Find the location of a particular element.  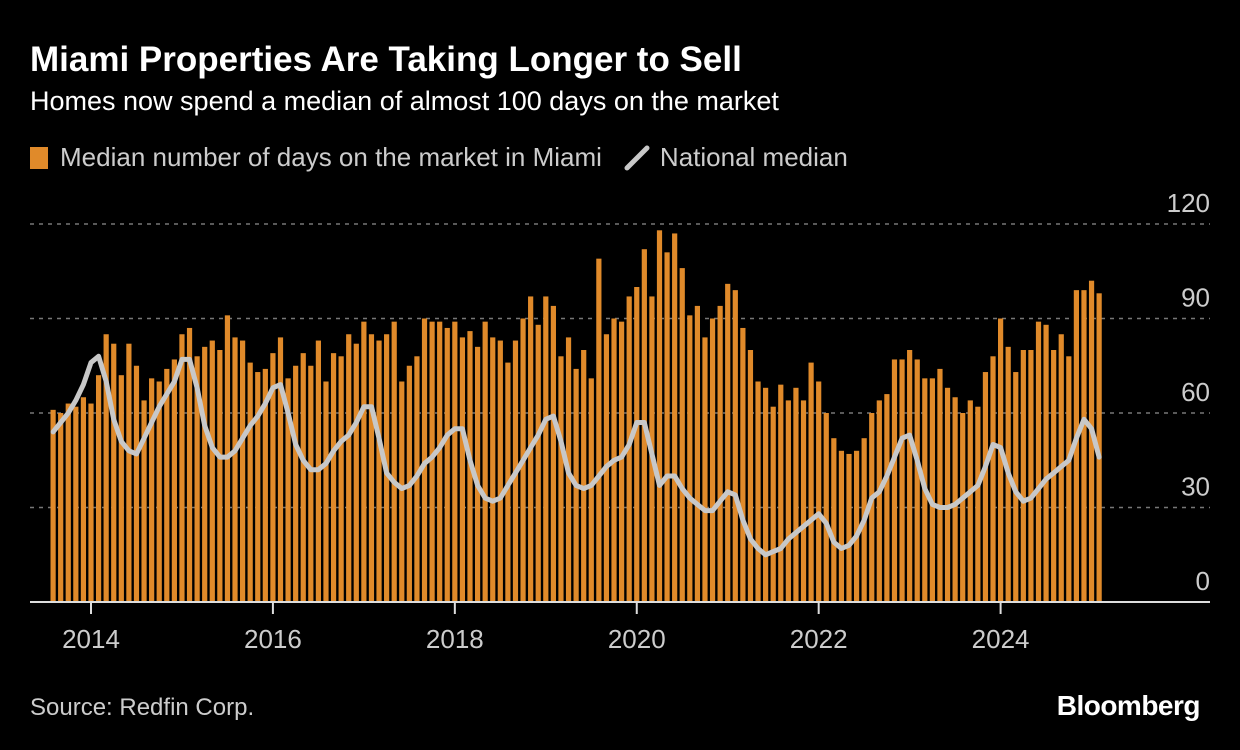

y-tick-label: 0 is located at coordinates (1203, 581).